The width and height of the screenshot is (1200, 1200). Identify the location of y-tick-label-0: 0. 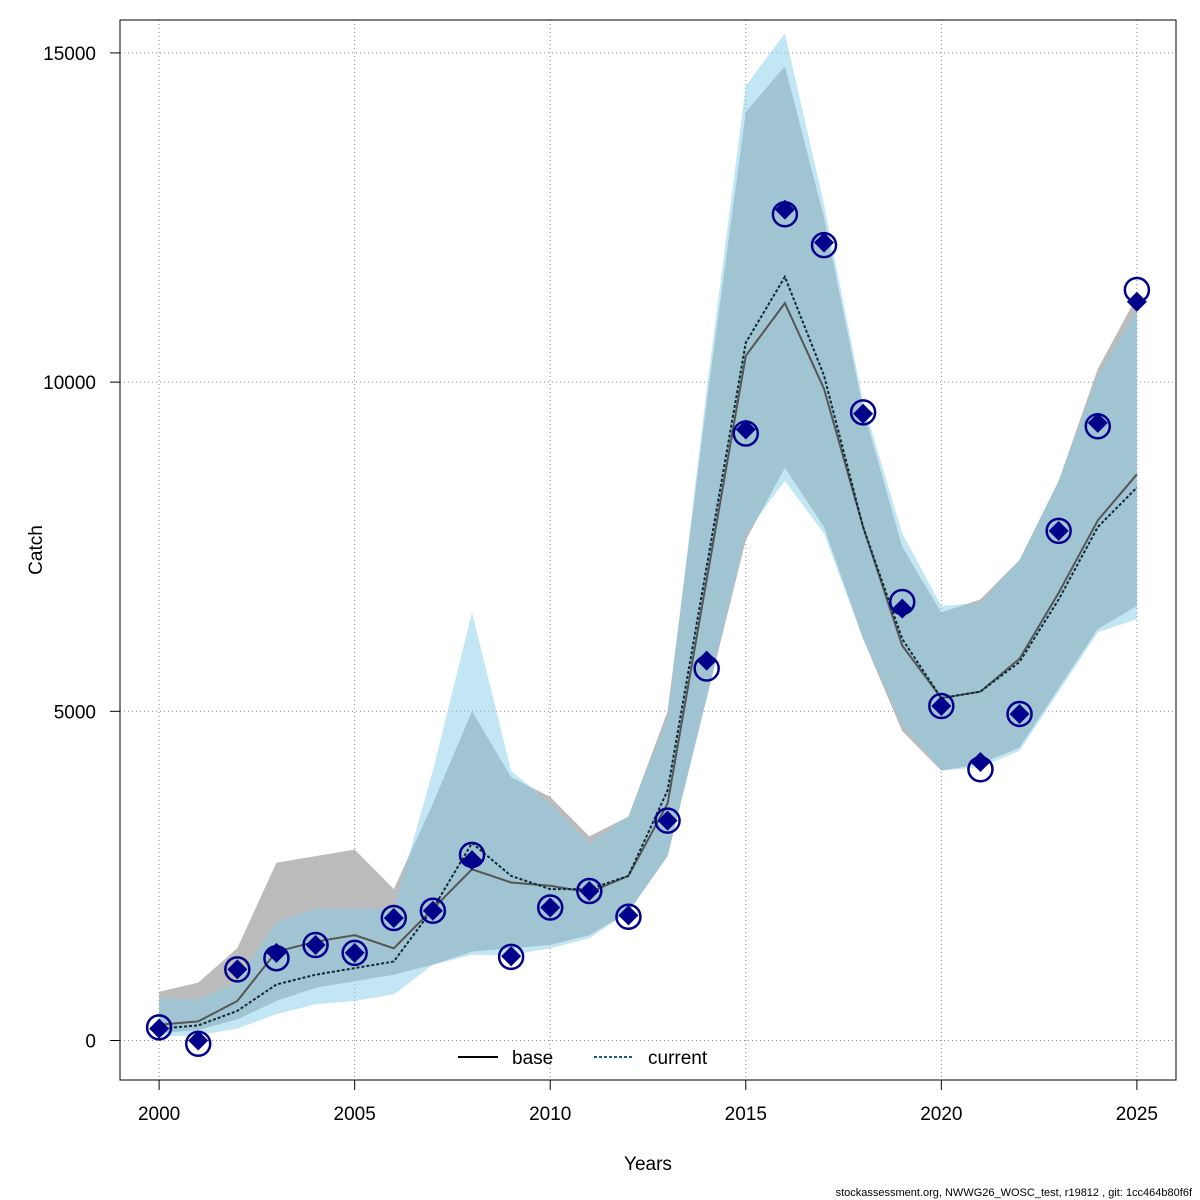
(90, 1041).